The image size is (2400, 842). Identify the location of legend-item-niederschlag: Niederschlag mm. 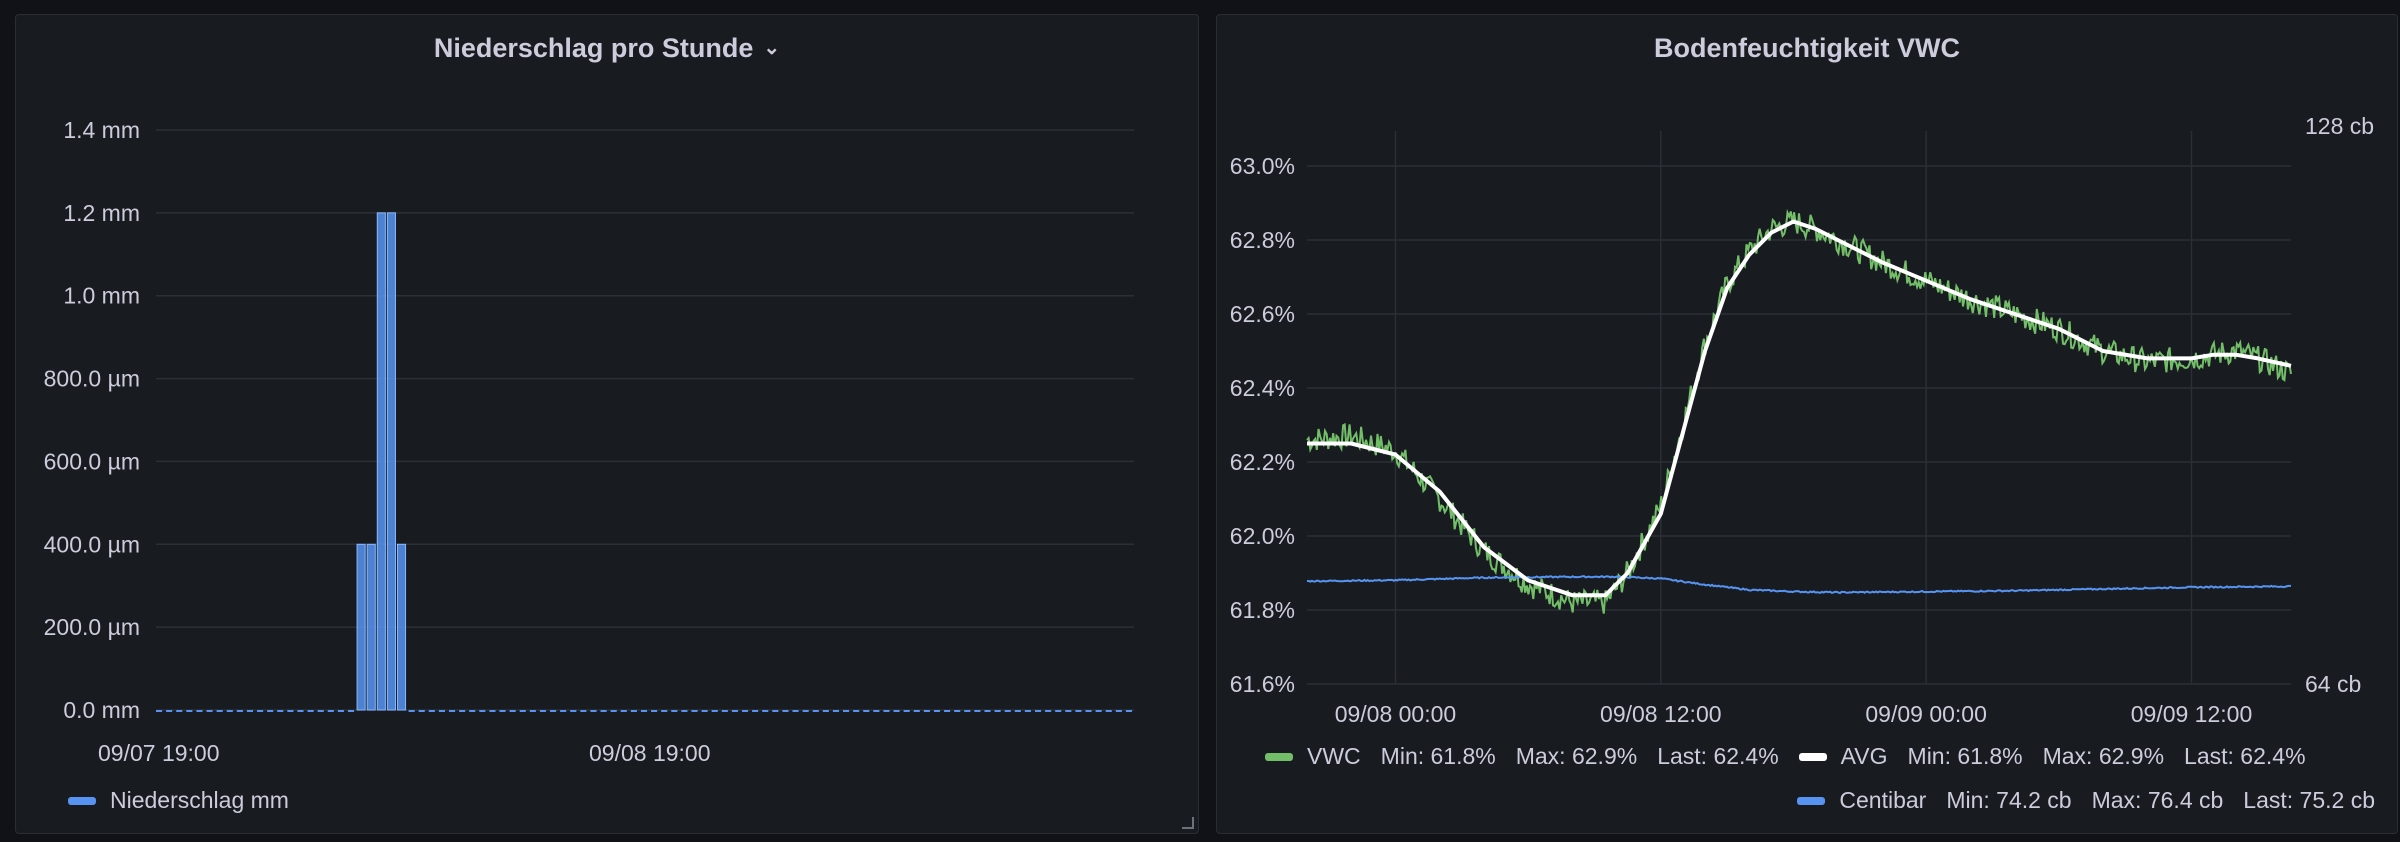
(178, 800).